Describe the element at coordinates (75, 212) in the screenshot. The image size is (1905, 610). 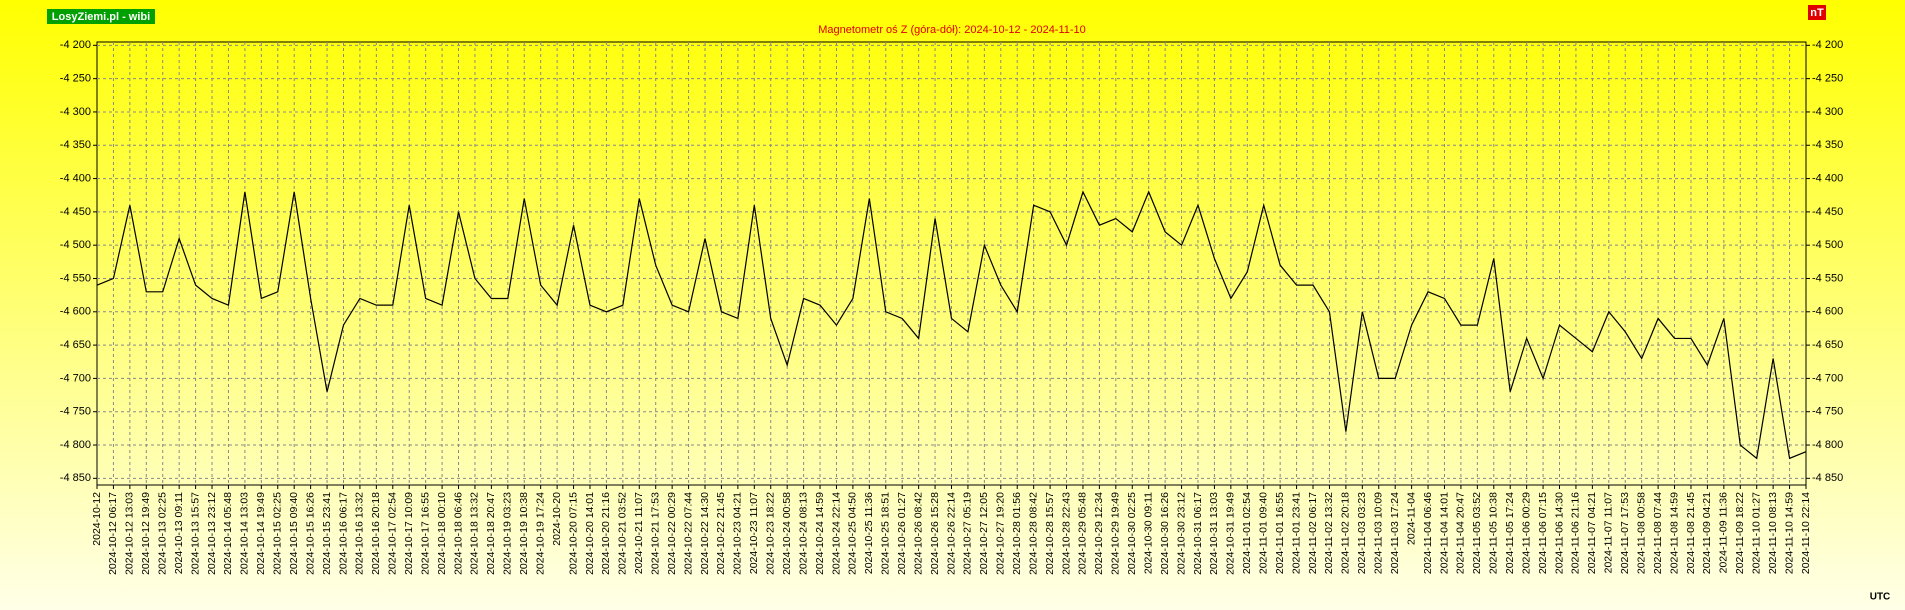
I see `y-tick-label: -4 450` at that location.